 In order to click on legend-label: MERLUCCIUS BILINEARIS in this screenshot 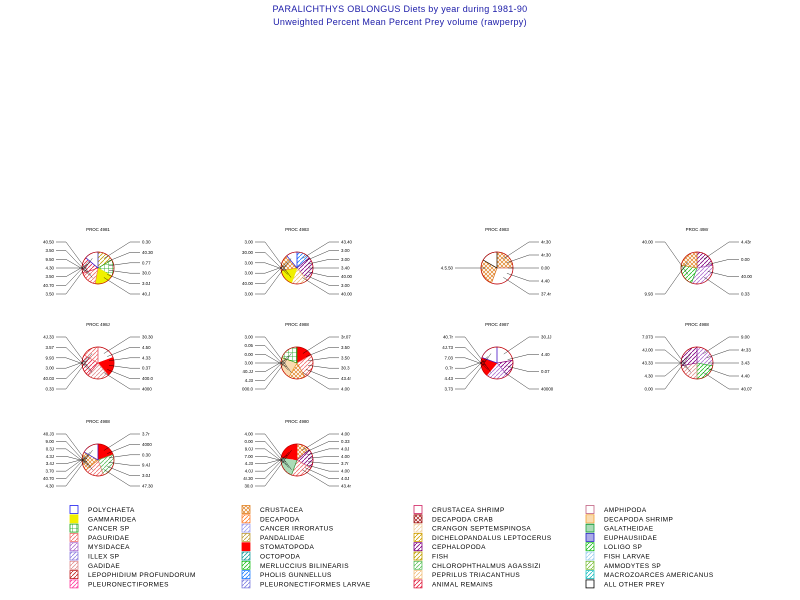, I will do `click(304, 566)`.